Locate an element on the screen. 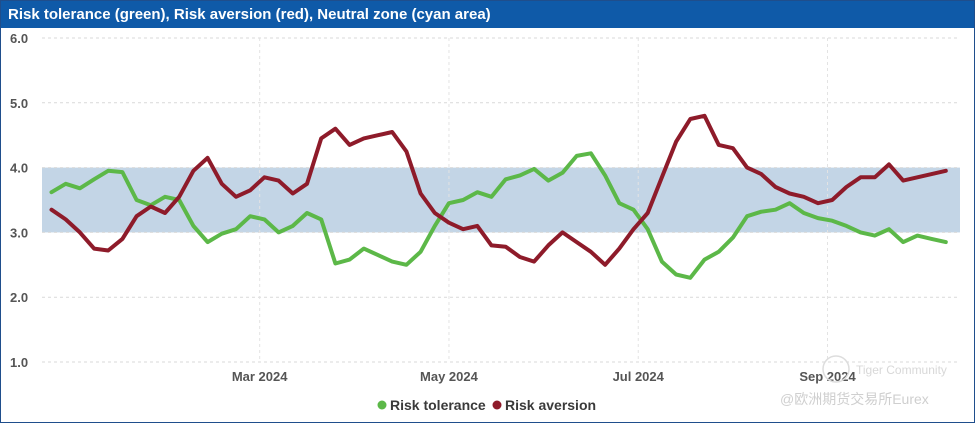 The image size is (975, 423). y-tick-label: 3.0 is located at coordinates (19, 232).